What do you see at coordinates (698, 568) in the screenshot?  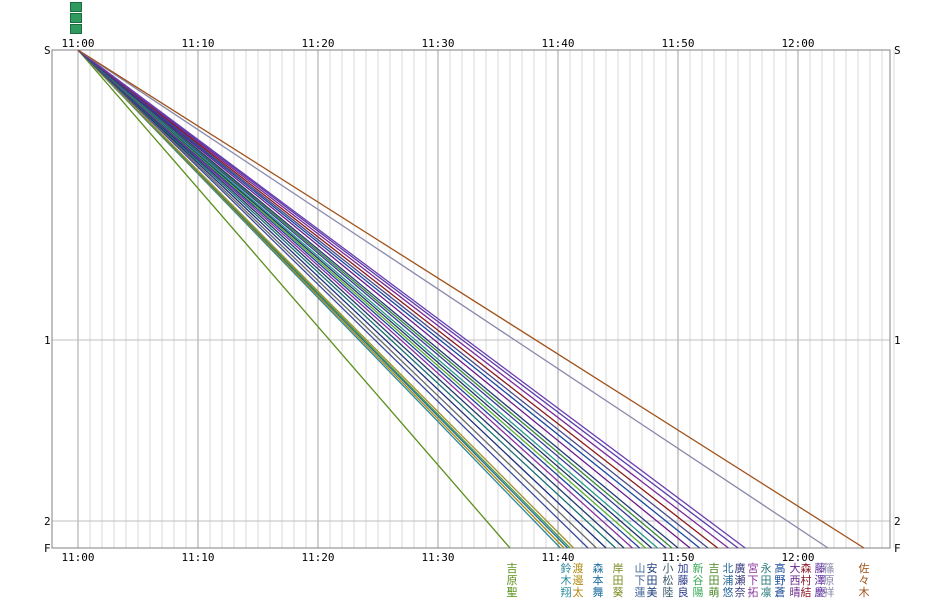 I see `runner-name-char: 新` at bounding box center [698, 568].